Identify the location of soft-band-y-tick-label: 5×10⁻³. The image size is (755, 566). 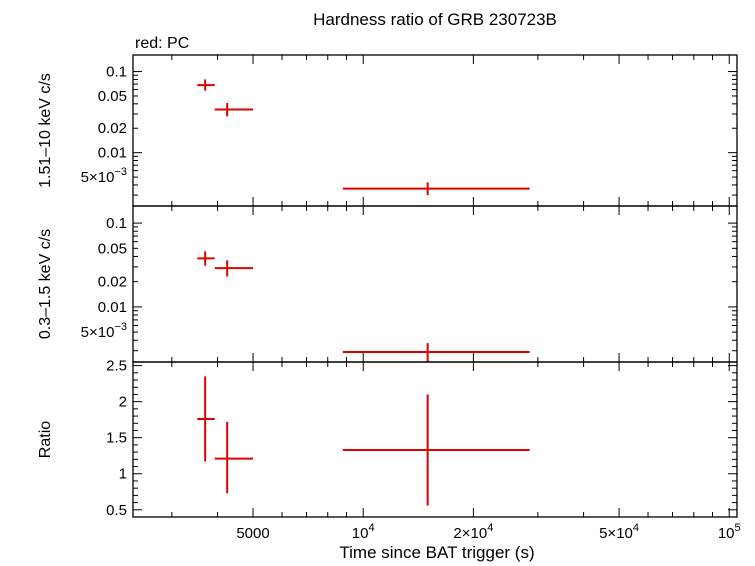
(104, 331).